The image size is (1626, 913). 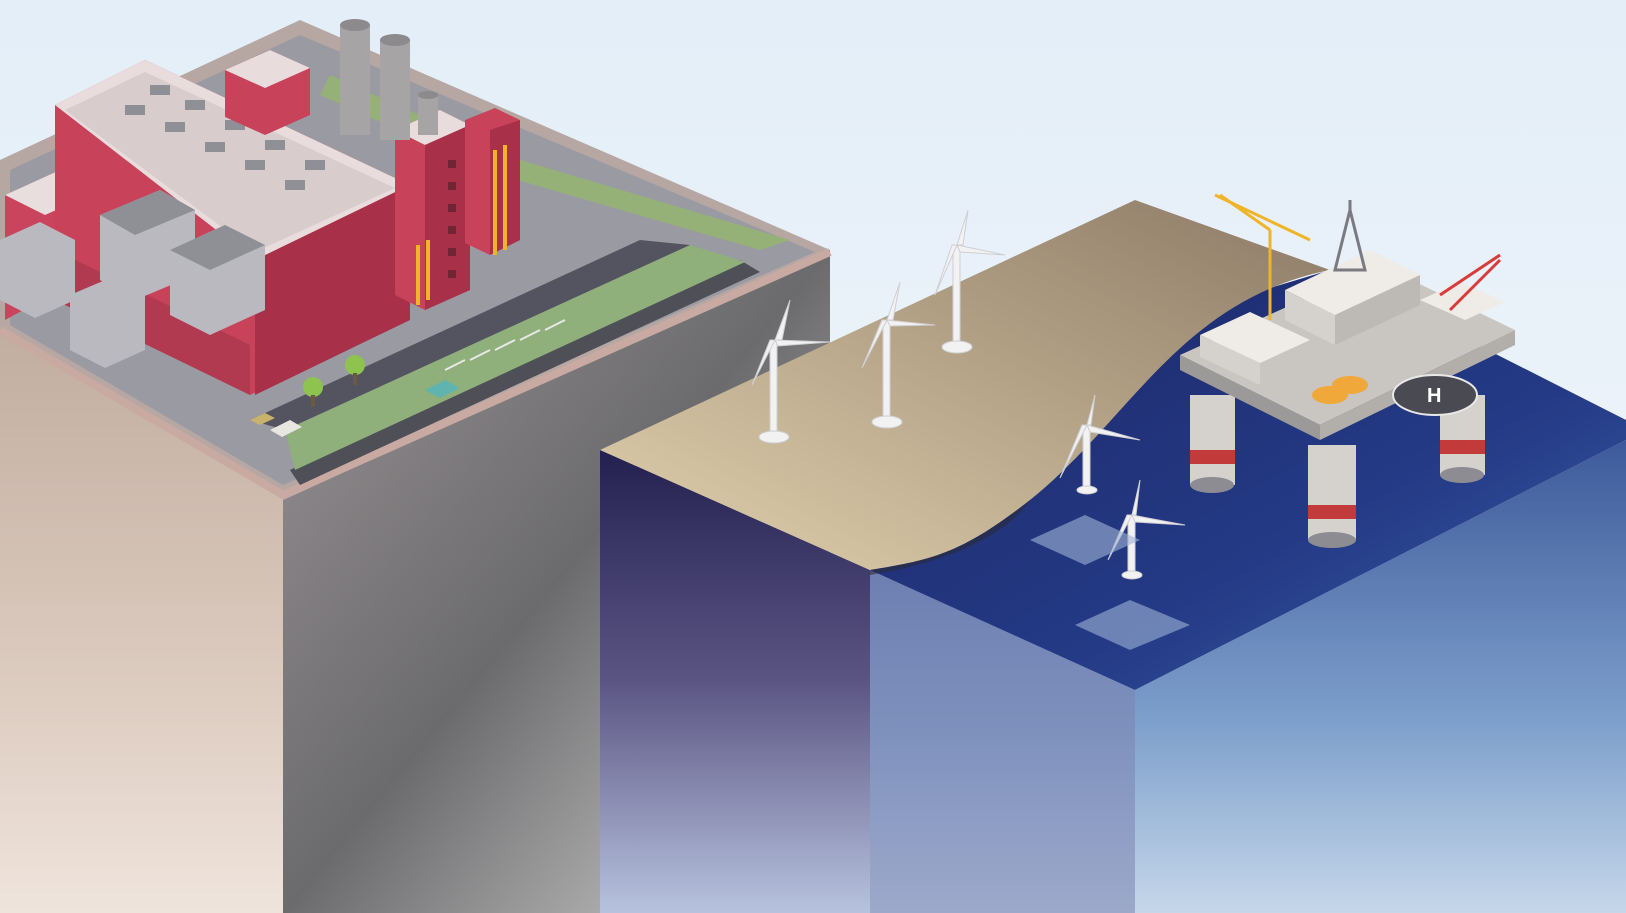 I want to click on parking-lot, so click(x=505, y=345).